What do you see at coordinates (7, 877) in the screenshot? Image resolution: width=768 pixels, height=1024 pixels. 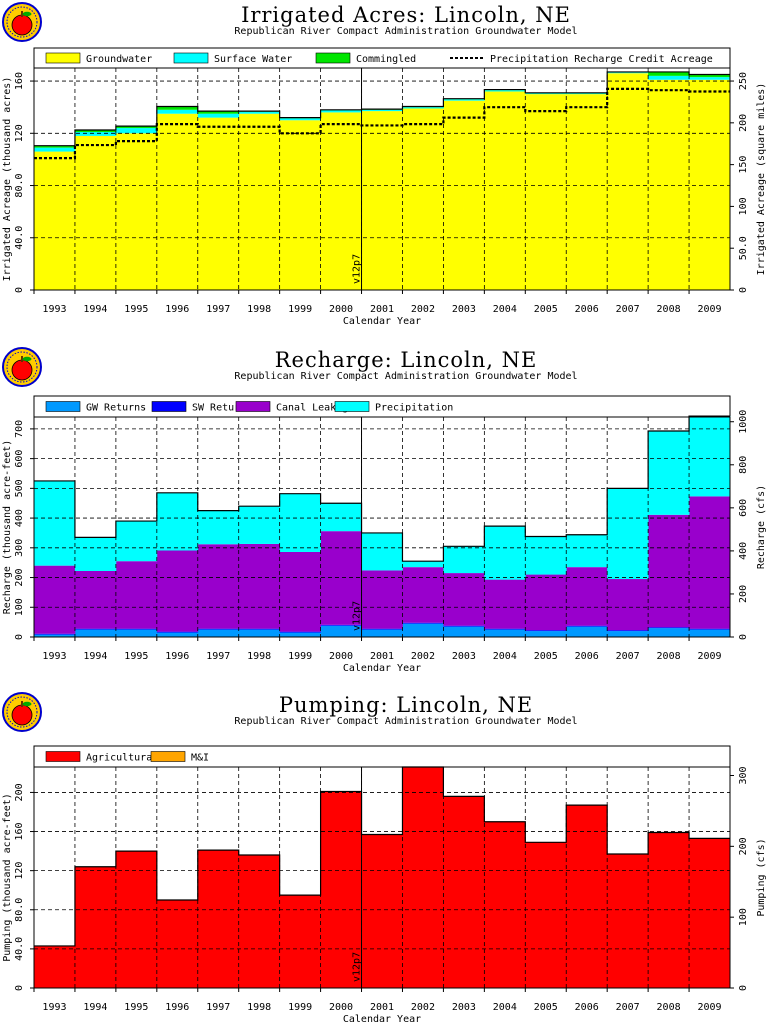 I see `y-axis-label: Pumping (thousand acre-feet)` at bounding box center [7, 877].